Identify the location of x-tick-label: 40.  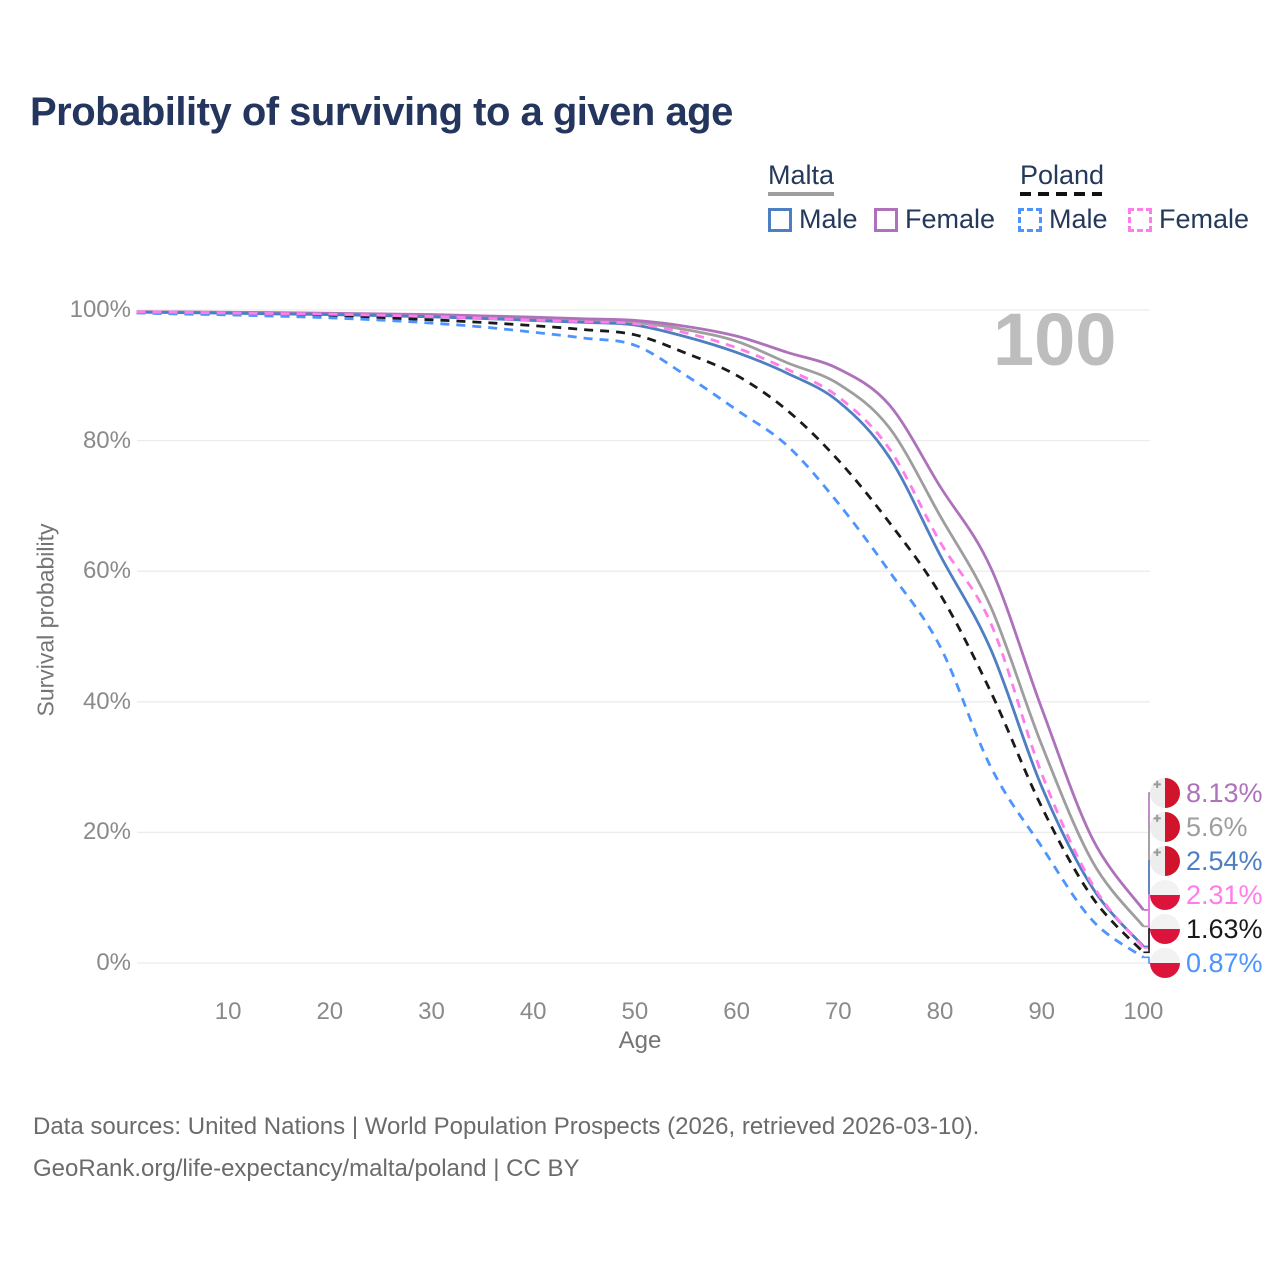
(533, 1011).